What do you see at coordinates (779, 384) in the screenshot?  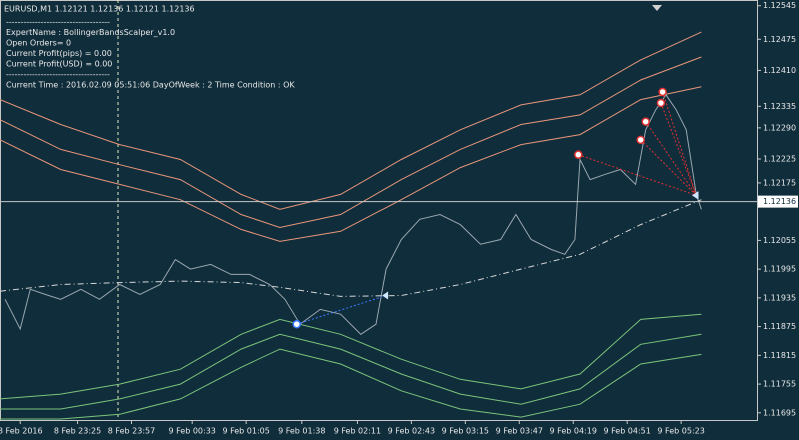 I see `y-tick-label: 1.11755` at bounding box center [779, 384].